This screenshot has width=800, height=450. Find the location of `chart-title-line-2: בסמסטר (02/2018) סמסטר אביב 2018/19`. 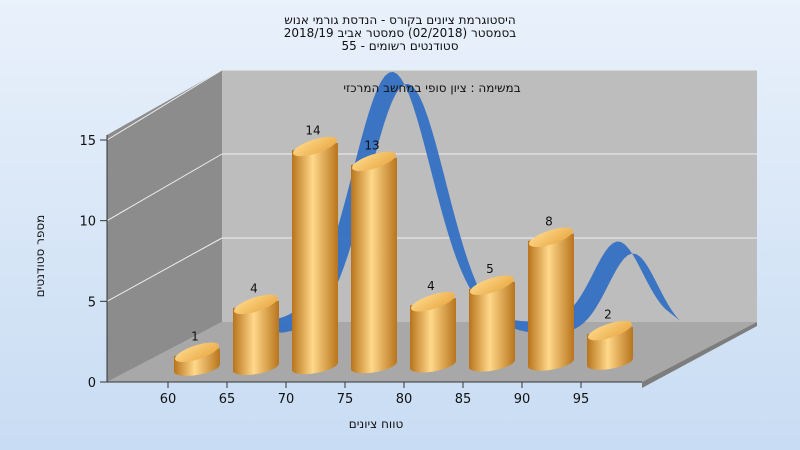

chart-title-line-2: בסמסטר (02/2018) סמסטר אביב 2018/19 is located at coordinates (400, 33).